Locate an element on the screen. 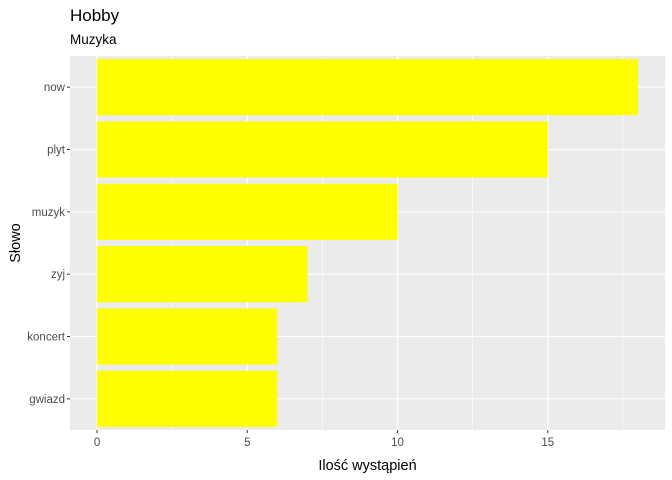 Image resolution: width=672 pixels, height=480 pixels. bar-zyj is located at coordinates (202, 274).